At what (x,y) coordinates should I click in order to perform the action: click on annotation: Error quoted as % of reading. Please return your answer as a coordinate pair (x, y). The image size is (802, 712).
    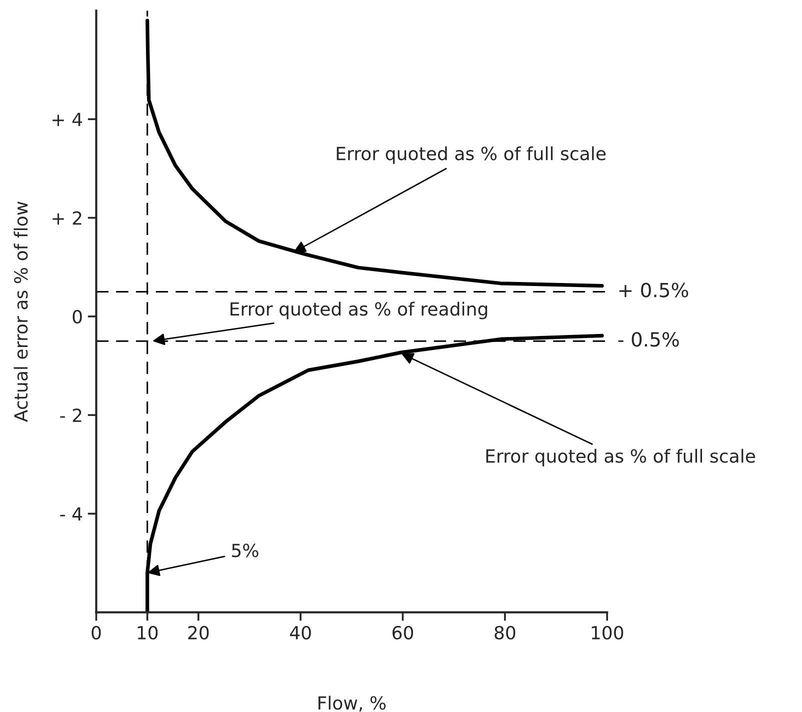
    Looking at the image, I should click on (359, 311).